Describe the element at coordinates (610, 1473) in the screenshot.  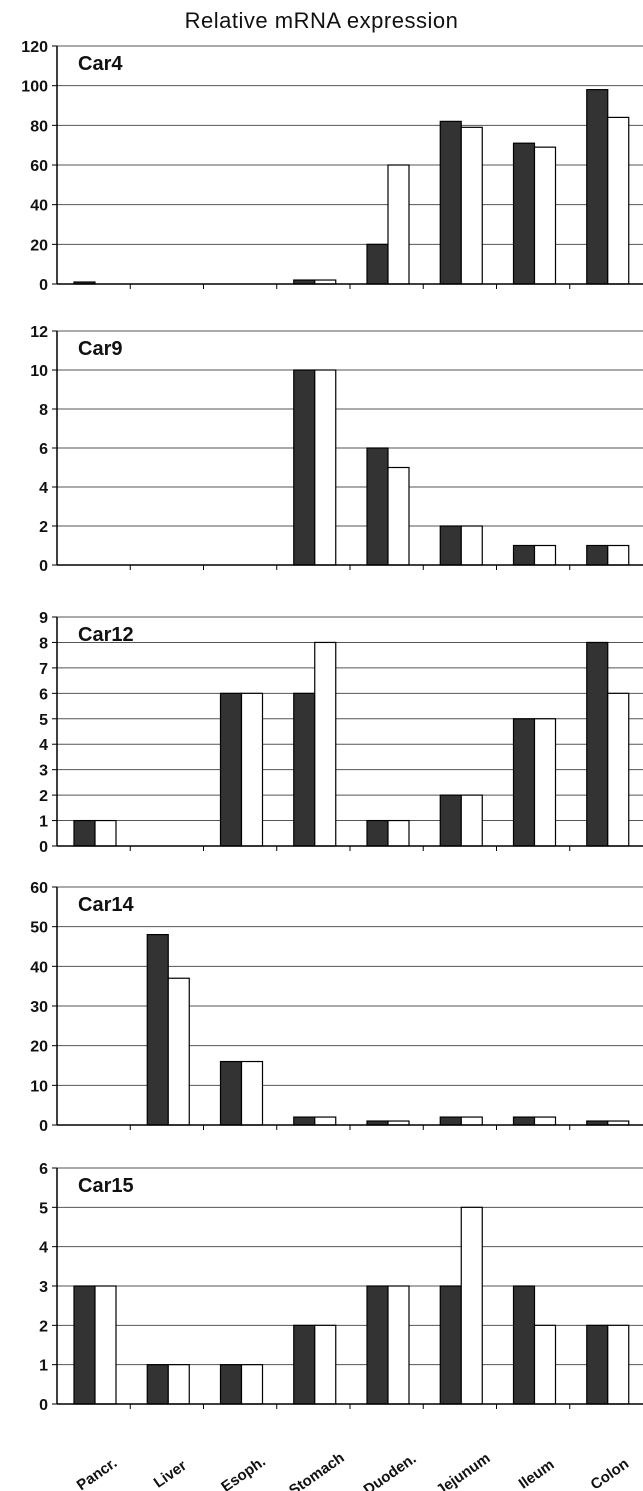
I see `x-category-label: Colon` at that location.